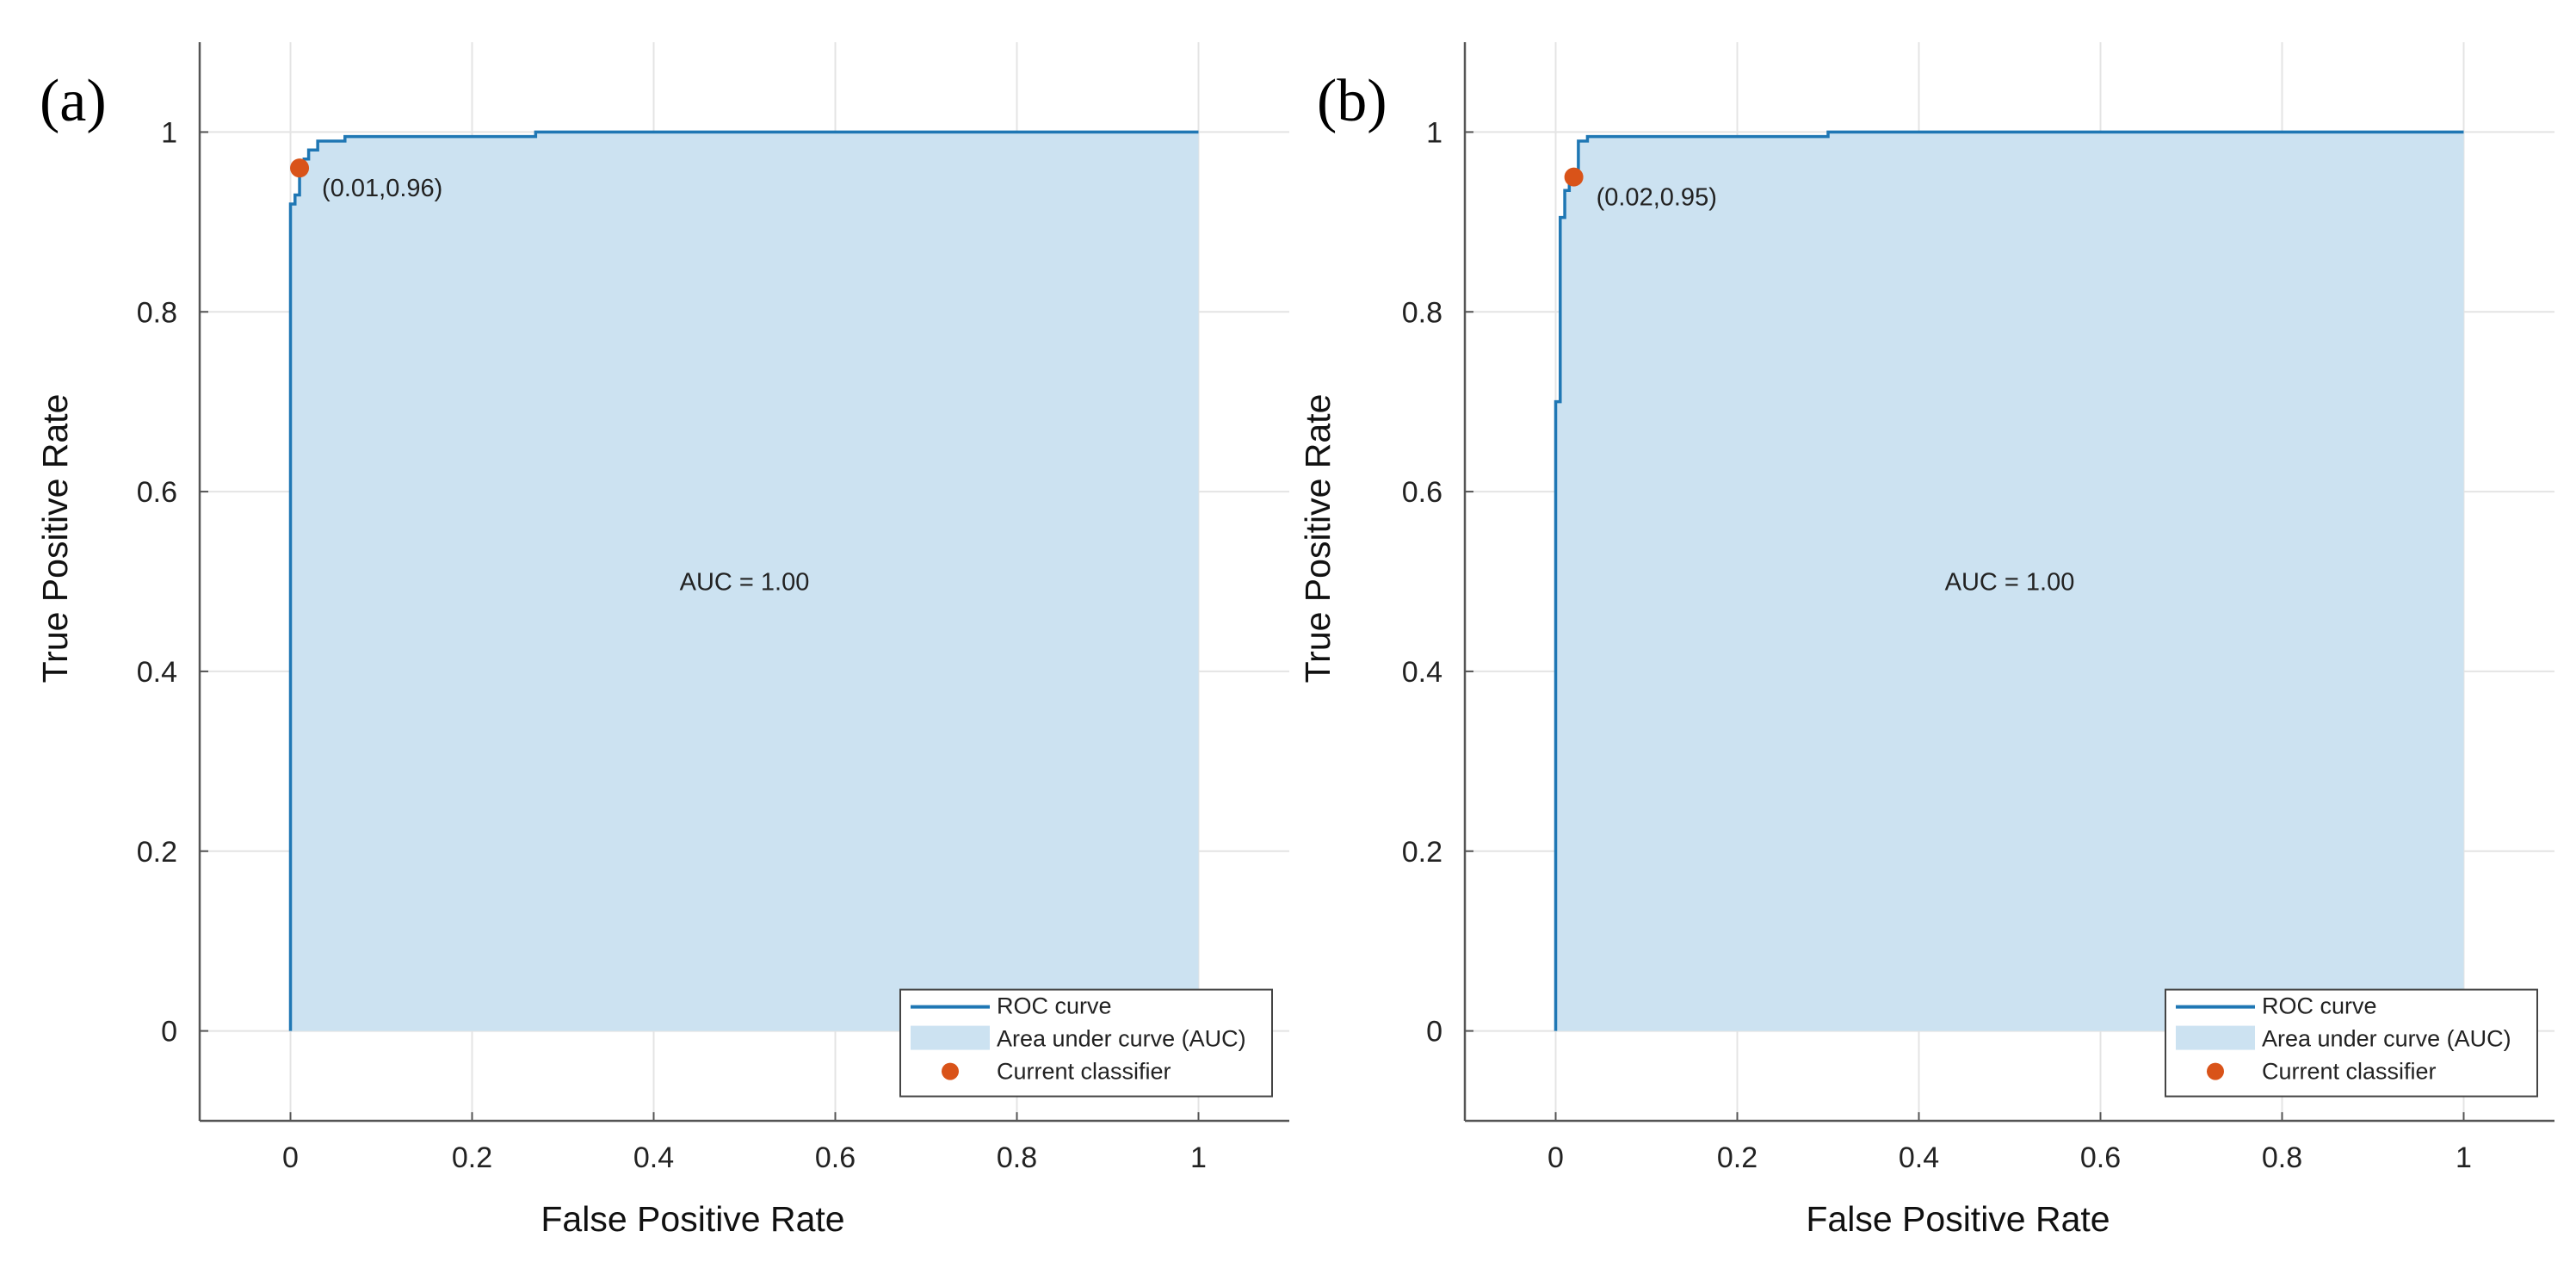 The image size is (2576, 1262). What do you see at coordinates (382, 189) in the screenshot?
I see `classifier-point-label: (0.01,0.96)` at bounding box center [382, 189].